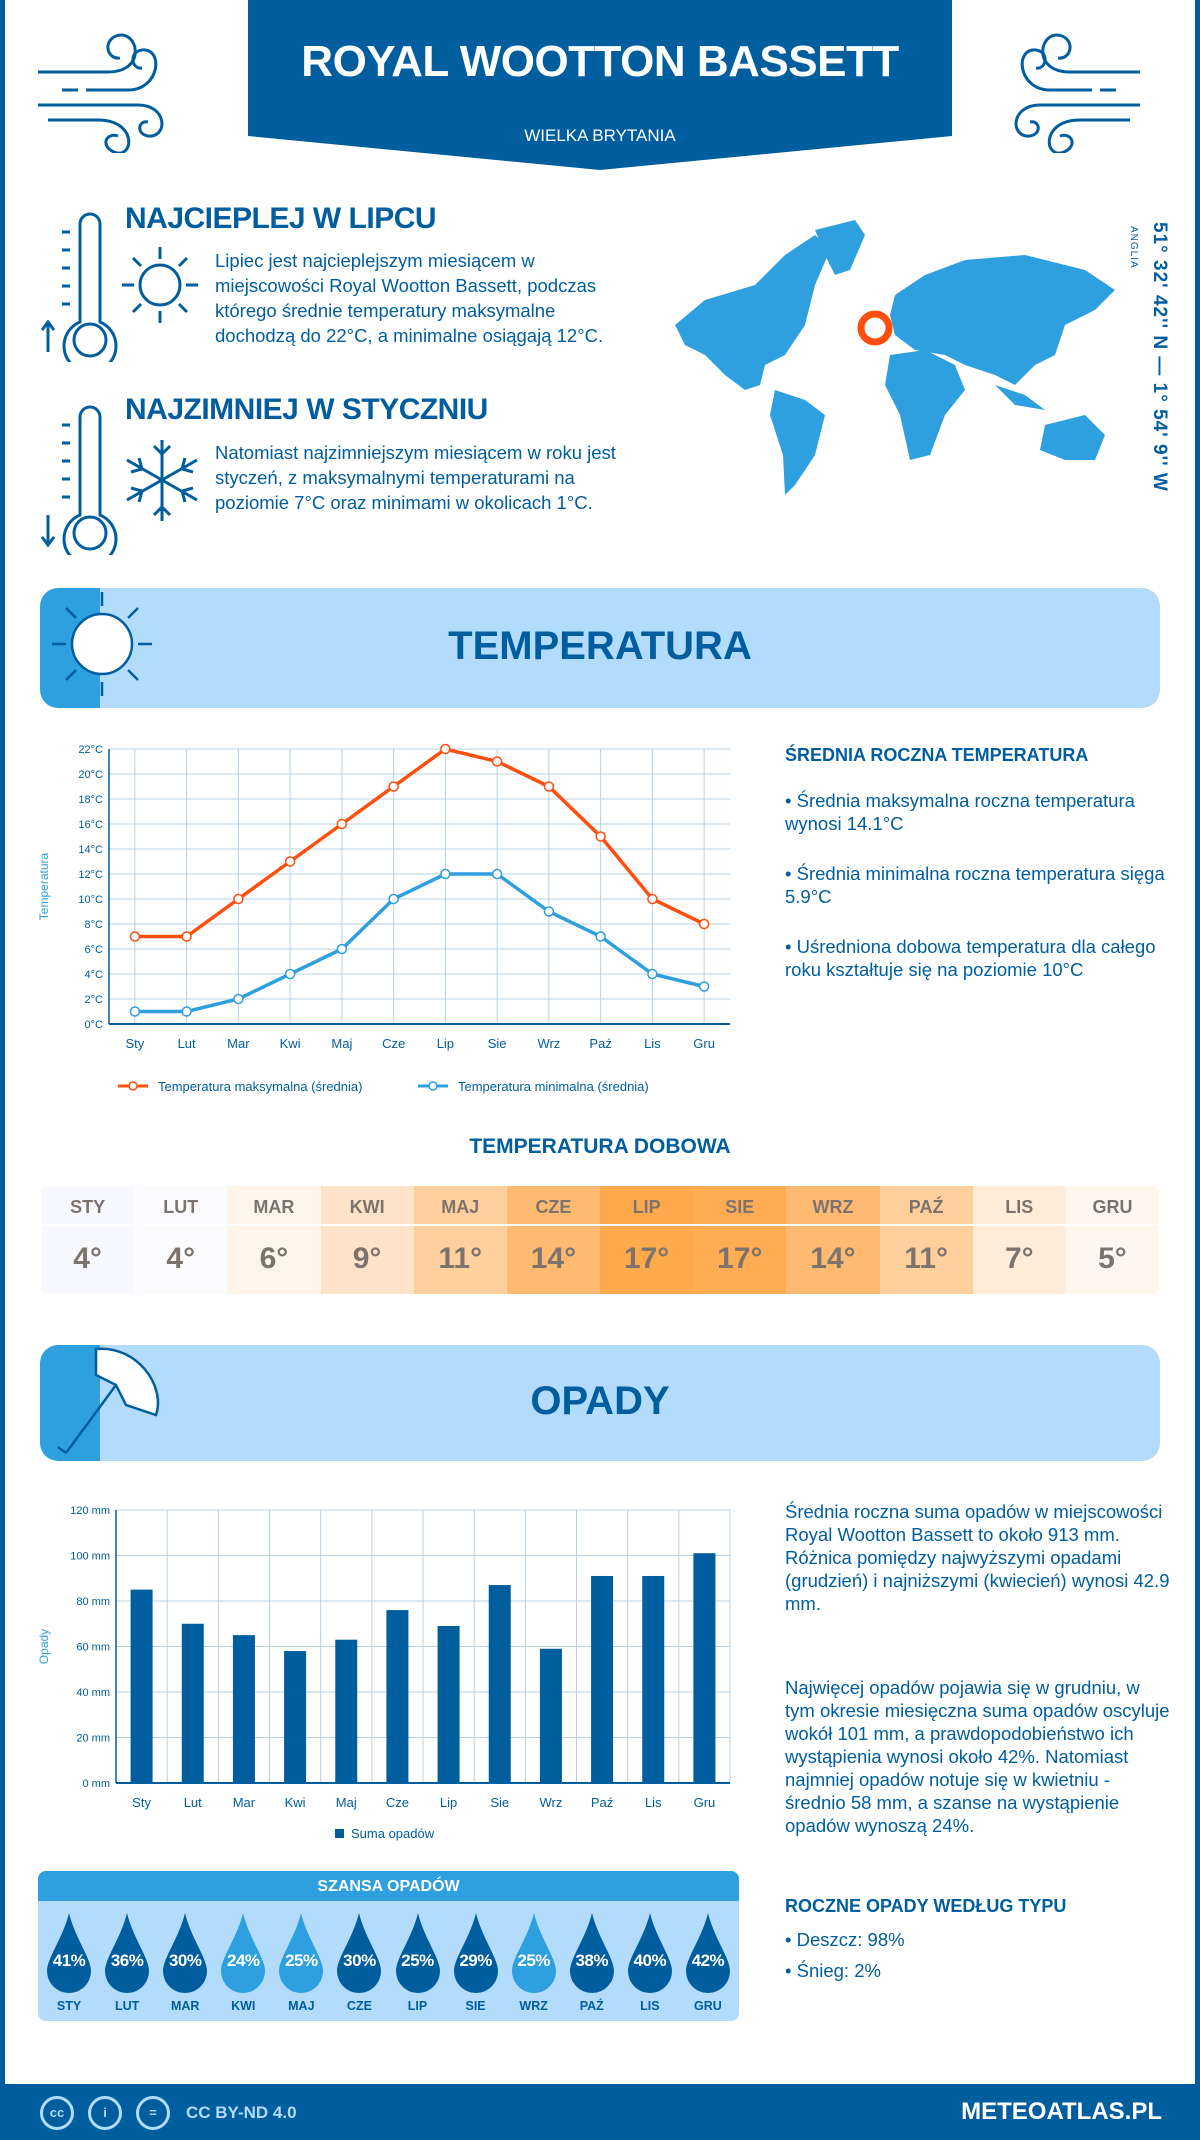 The height and width of the screenshot is (2140, 1200). Describe the element at coordinates (274, 1258) in the screenshot. I see `daily-temp-value: 6°` at that location.